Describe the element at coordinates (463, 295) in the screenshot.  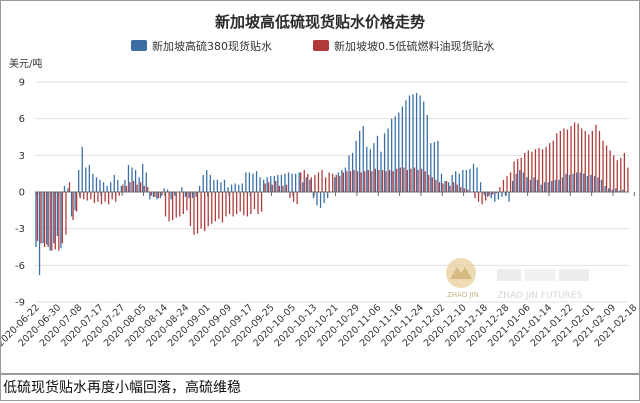
I see `watermark-logo-text: ZHAO JIN` at that location.